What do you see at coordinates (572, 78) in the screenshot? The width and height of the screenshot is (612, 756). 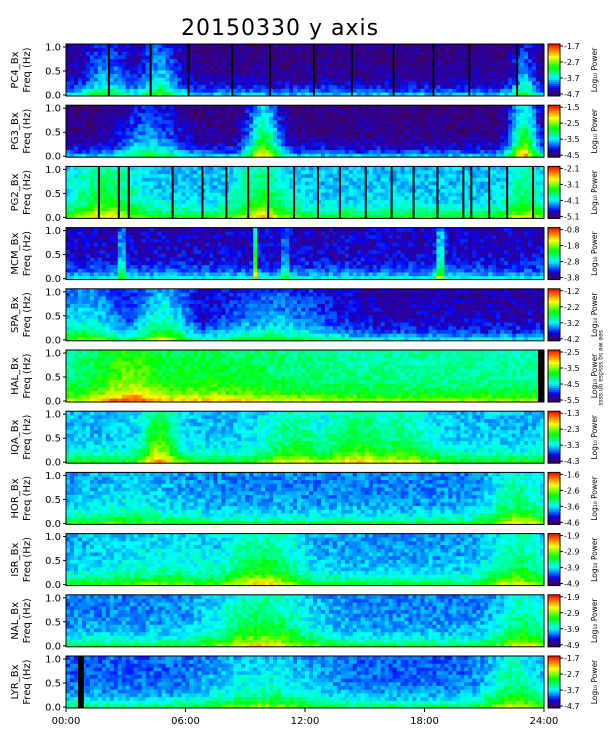 I see `colorbar-tick-label: -3.7` at bounding box center [572, 78].